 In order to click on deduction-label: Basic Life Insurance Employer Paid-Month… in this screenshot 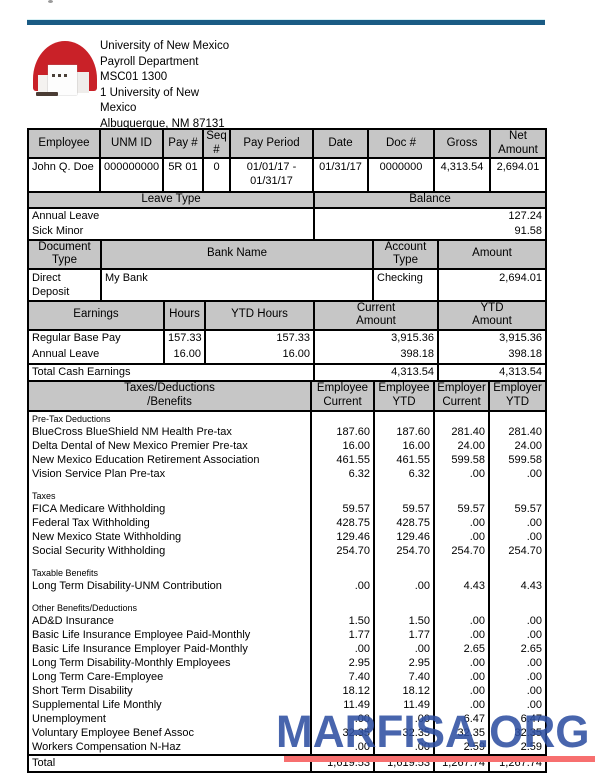, I will do `click(169, 648)`.